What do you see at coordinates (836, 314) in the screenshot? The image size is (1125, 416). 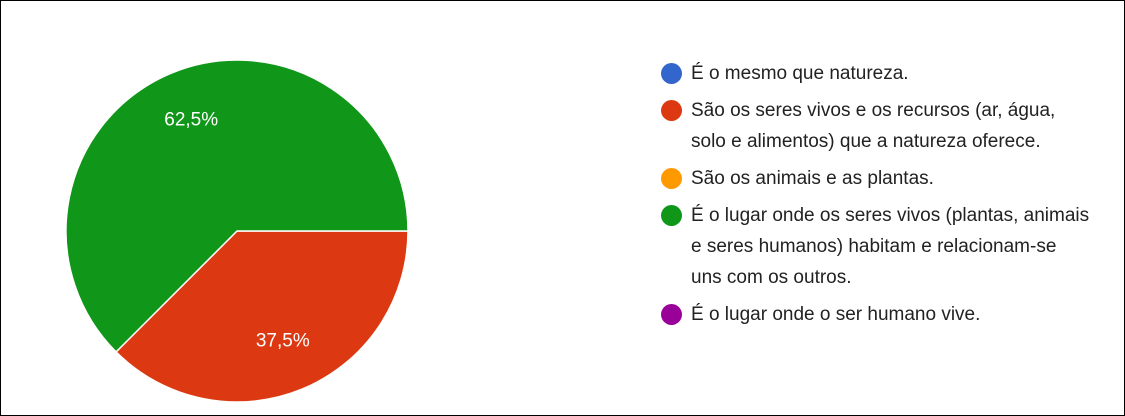 I see `legend-label: É o lugar onde o ser humano vive.` at bounding box center [836, 314].